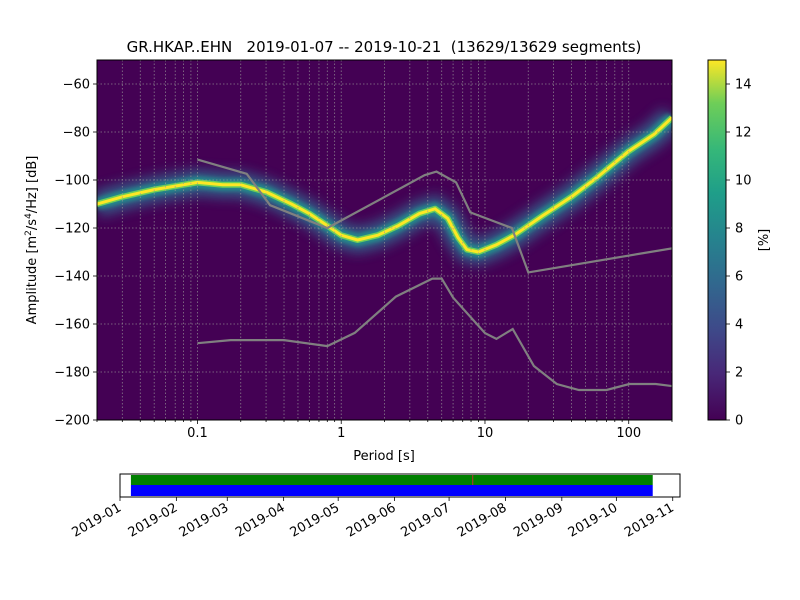  What do you see at coordinates (743, 181) in the screenshot?
I see `colorbar-tick-label: 10` at bounding box center [743, 181].